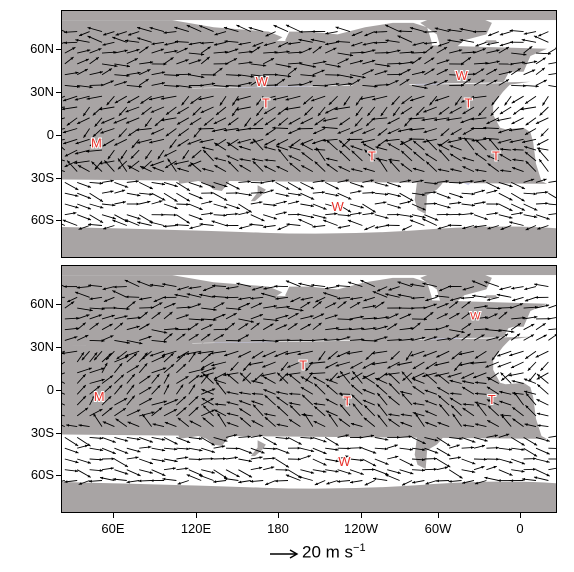 The width and height of the screenshot is (574, 572). Describe the element at coordinates (50, 389) in the screenshot. I see `ylabel-bottom-0: 0` at that location.